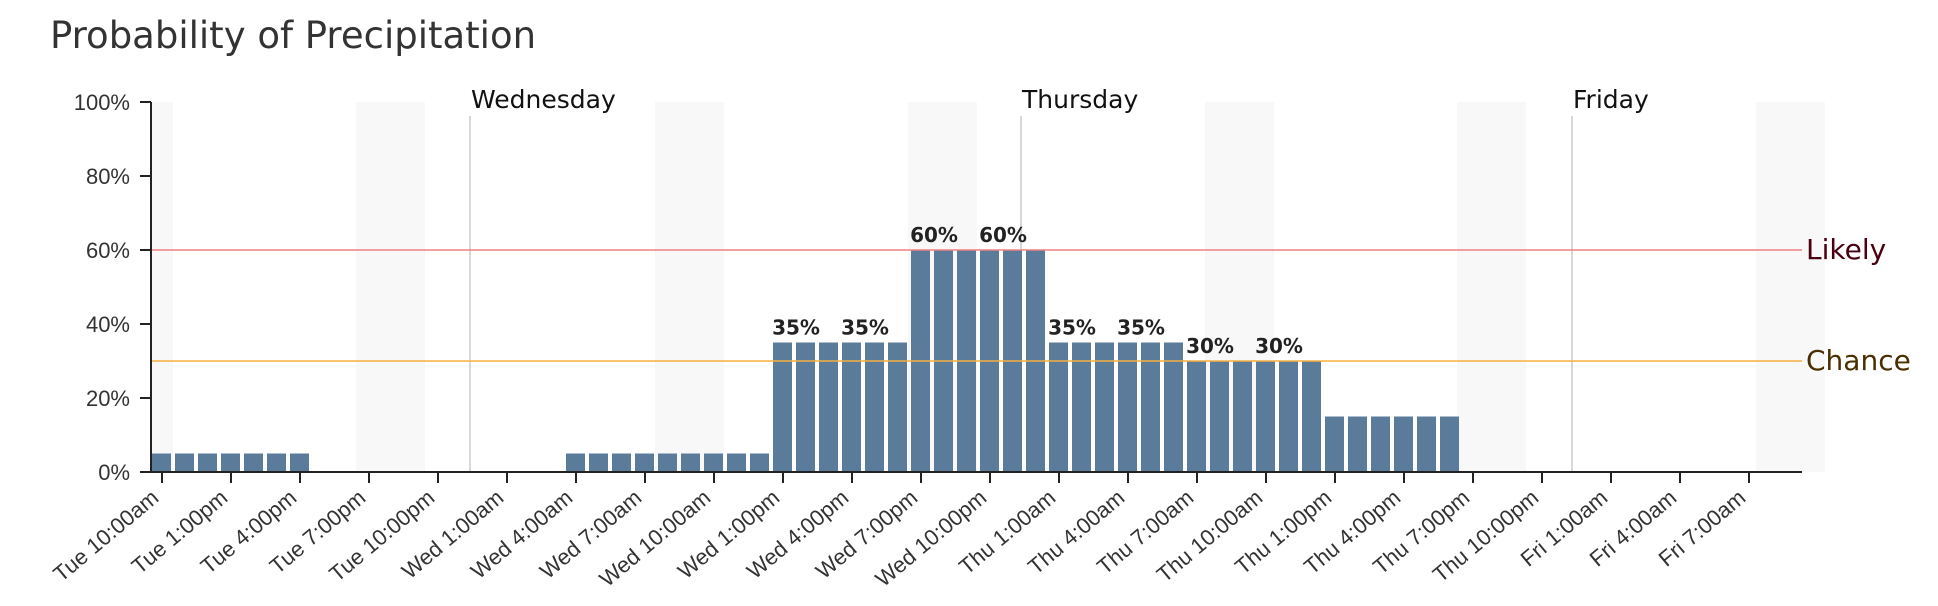 Image resolution: width=1938 pixels, height=606 pixels. Describe the element at coordinates (108, 250) in the screenshot. I see `y-tick-label: 60%` at that location.